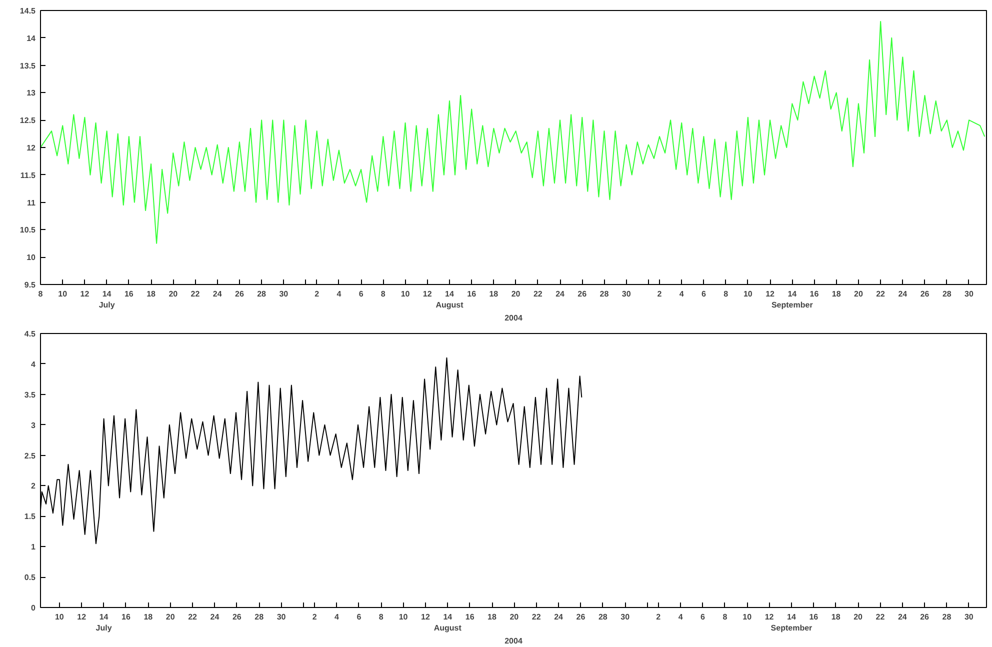  Describe the element at coordinates (33, 425) in the screenshot. I see `y-tick-label: 3` at that location.